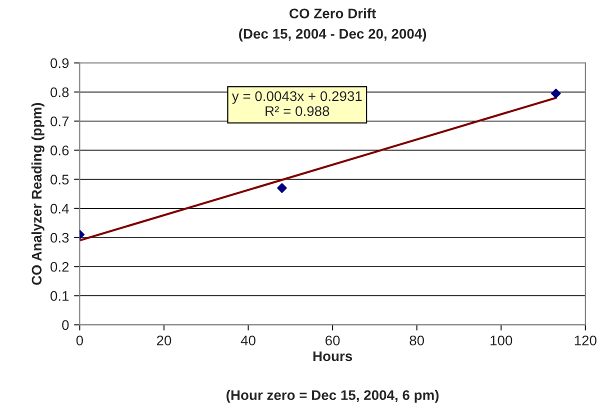 The image size is (613, 406). What do you see at coordinates (585, 341) in the screenshot?
I see `x-tick-label: 120` at bounding box center [585, 341].